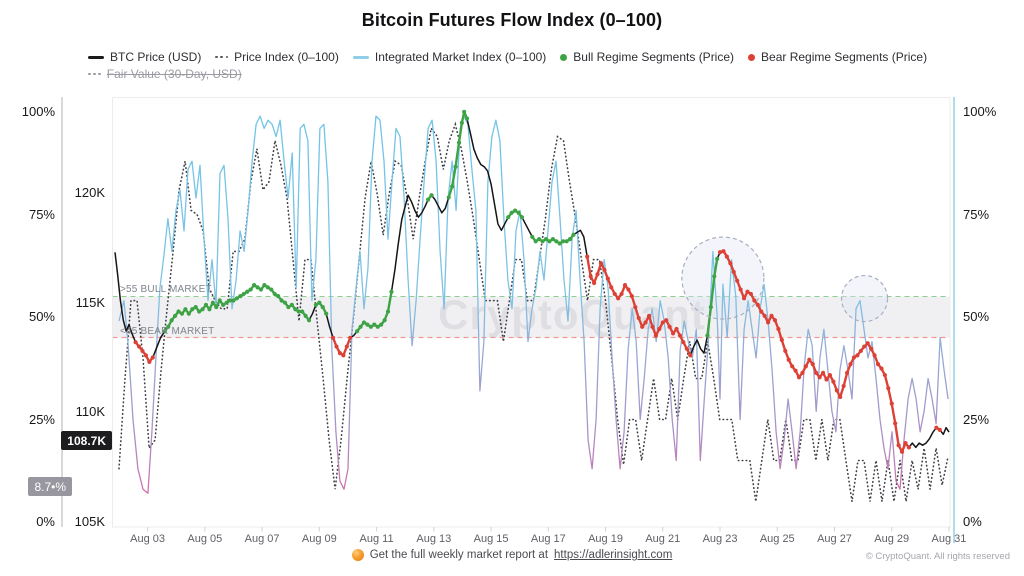 Image resolution: width=1024 pixels, height=576 pixels. What do you see at coordinates (528, 74) in the screenshot?
I see `legend-row: Fair Value (30-Day, USD)` at bounding box center [528, 74].